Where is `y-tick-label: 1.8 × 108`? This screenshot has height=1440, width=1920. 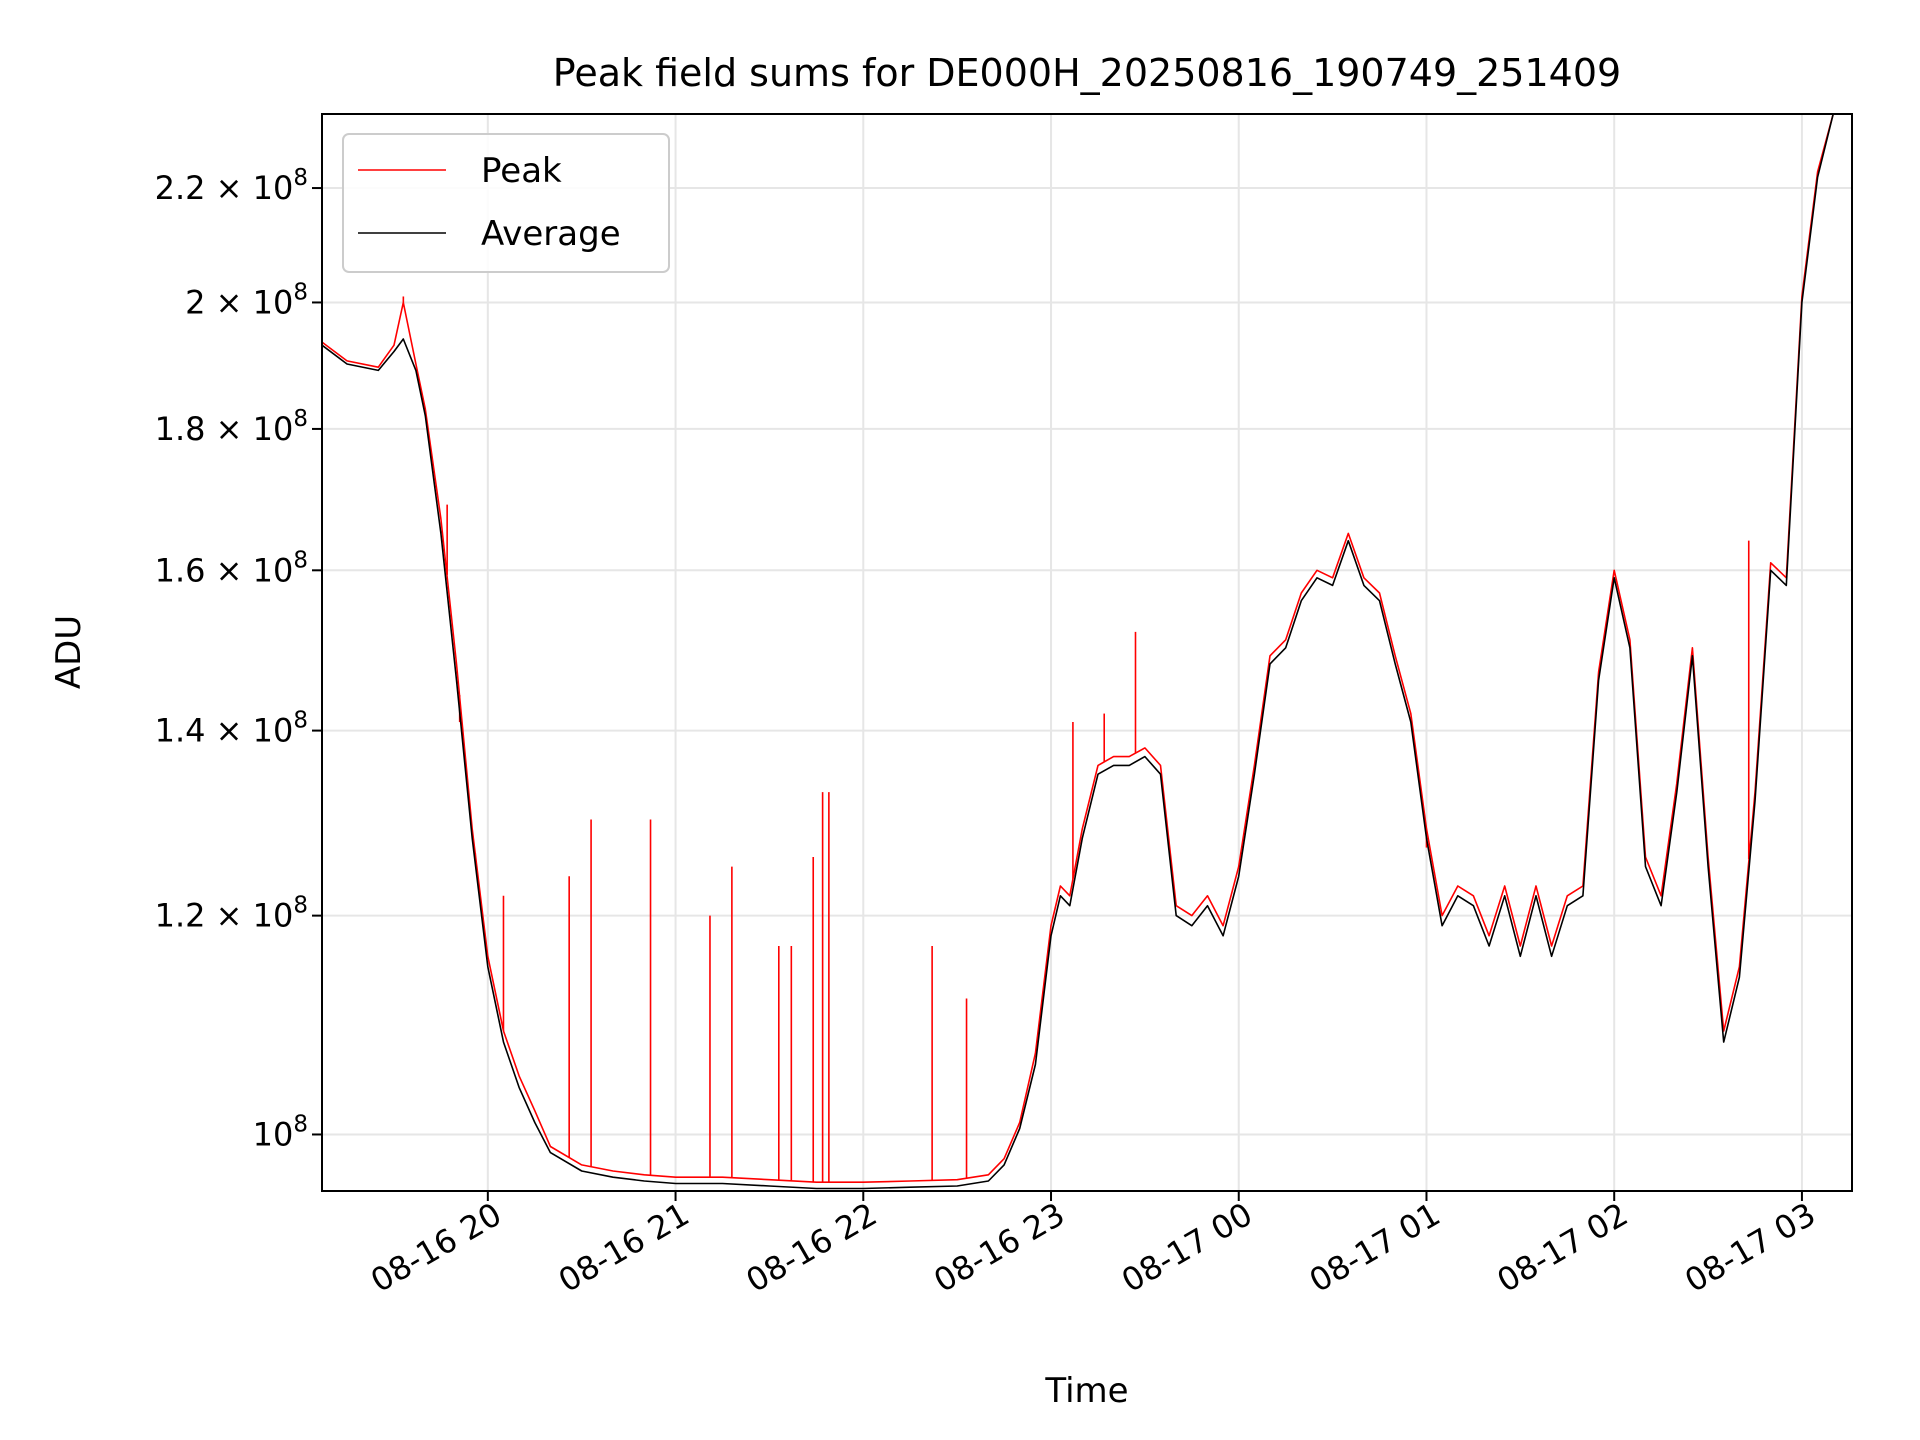 y-tick-label: 1.8 × 108 is located at coordinates (231, 427).